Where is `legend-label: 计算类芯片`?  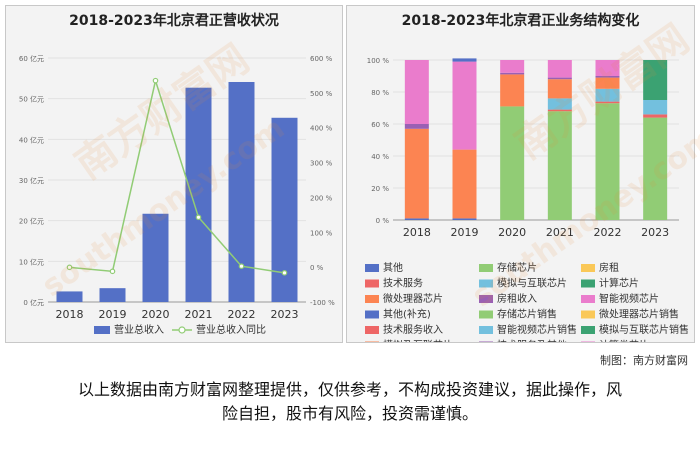
legend-label: 计算类芯片 is located at coordinates (624, 341).